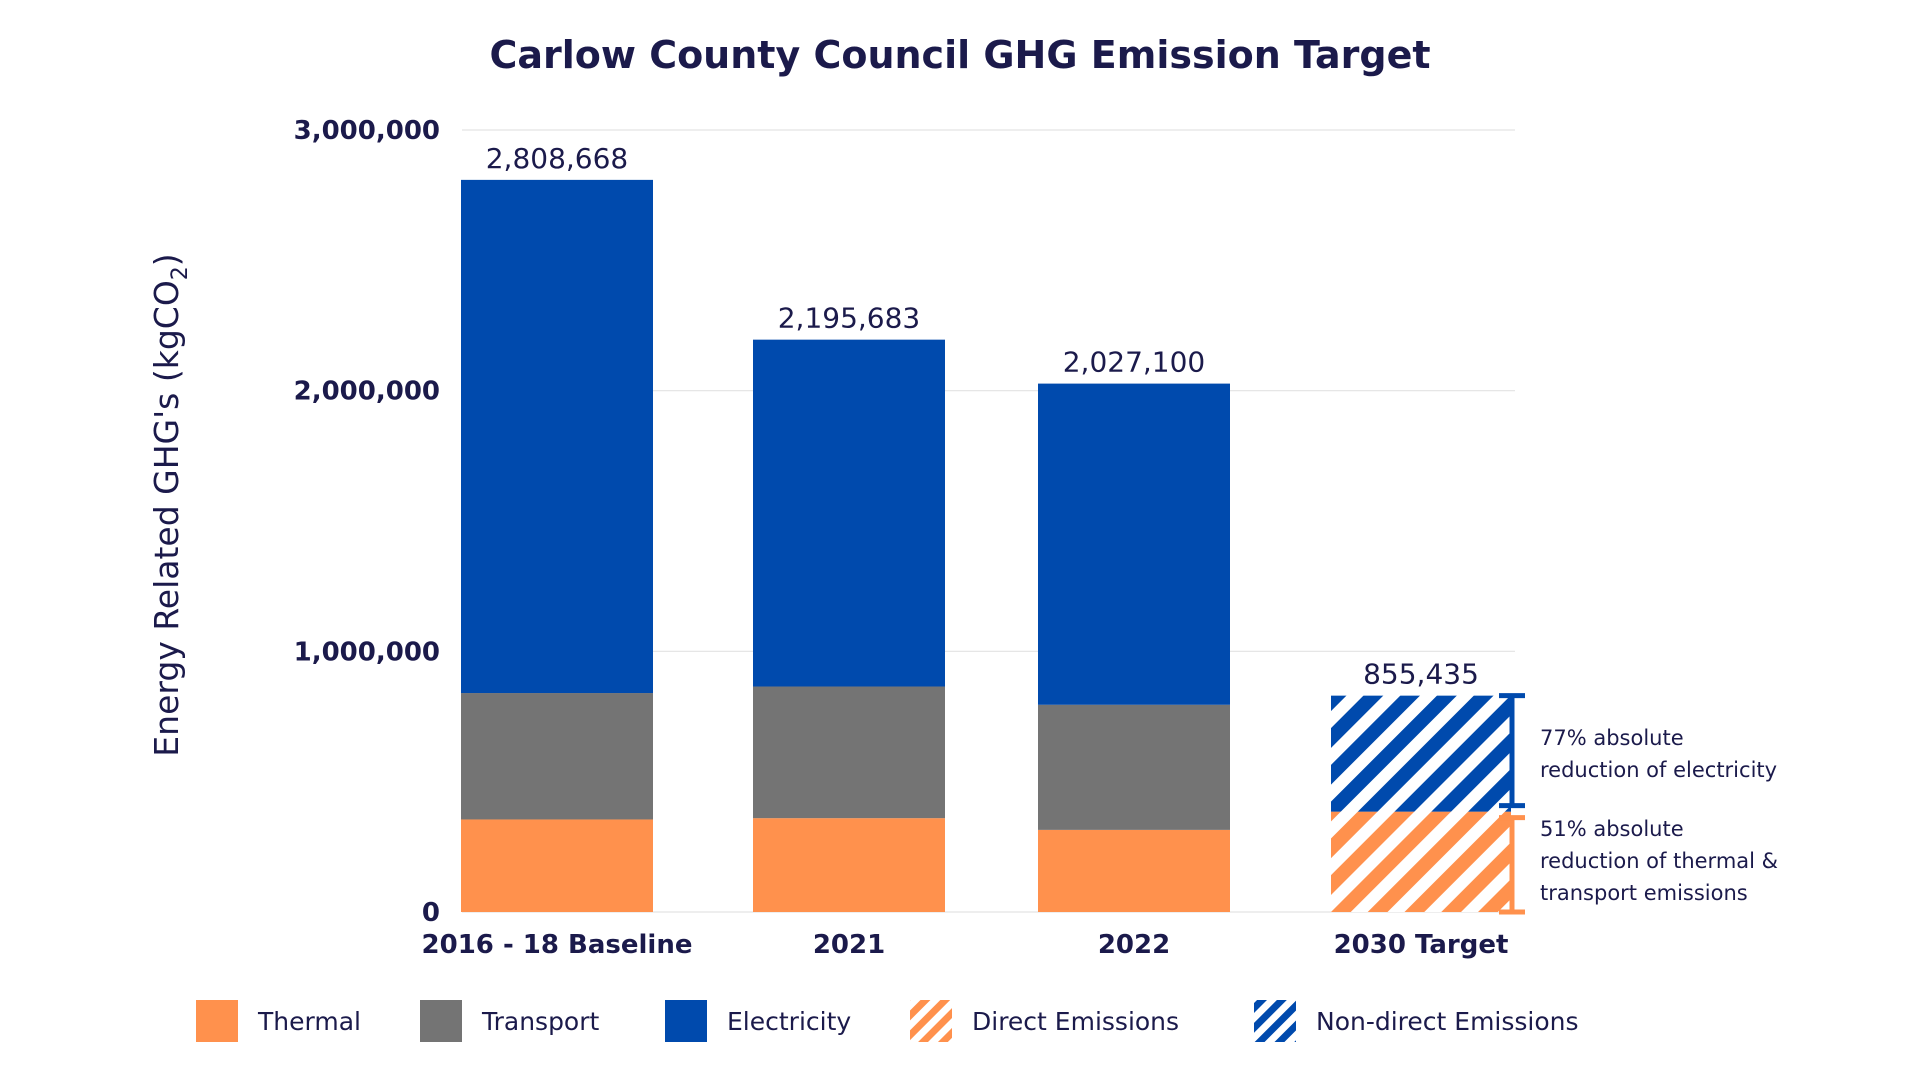 The image size is (1920, 1080). Describe the element at coordinates (1134, 945) in the screenshot. I see `x-tick-label: 2022` at that location.